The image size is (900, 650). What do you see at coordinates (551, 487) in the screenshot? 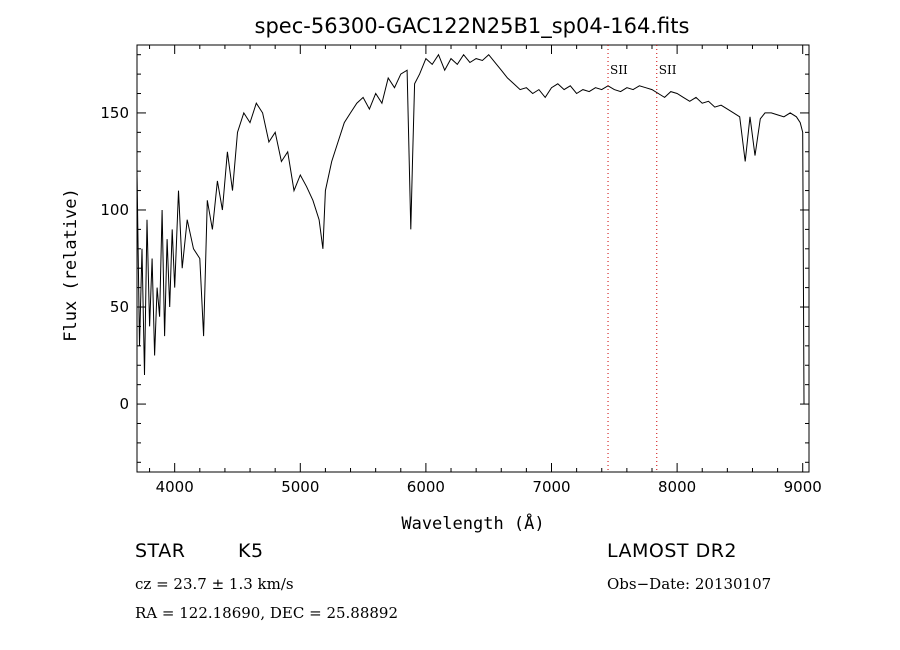
I see `x-tick-label: 7000` at bounding box center [551, 487].